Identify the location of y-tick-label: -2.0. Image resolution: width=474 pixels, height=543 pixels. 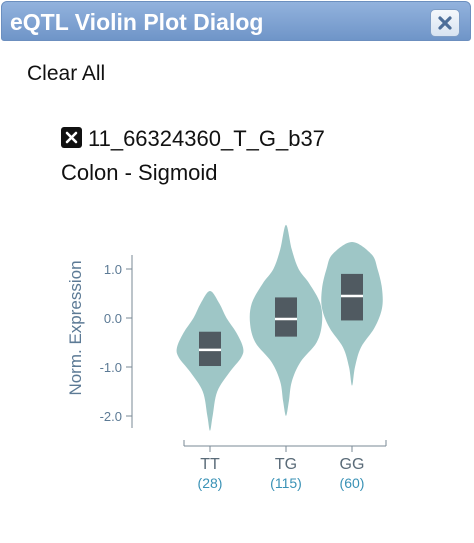
(111, 416).